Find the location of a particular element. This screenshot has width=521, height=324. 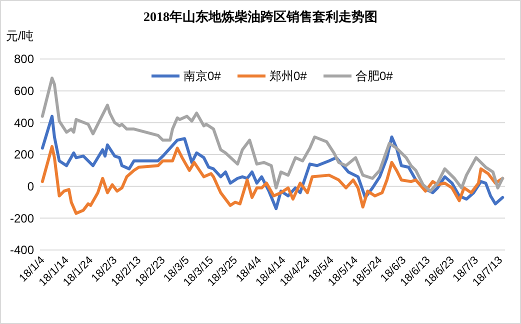

chart-title: 2018年山东地炼柴油跨区销售套利走势图 is located at coordinates (261, 16).